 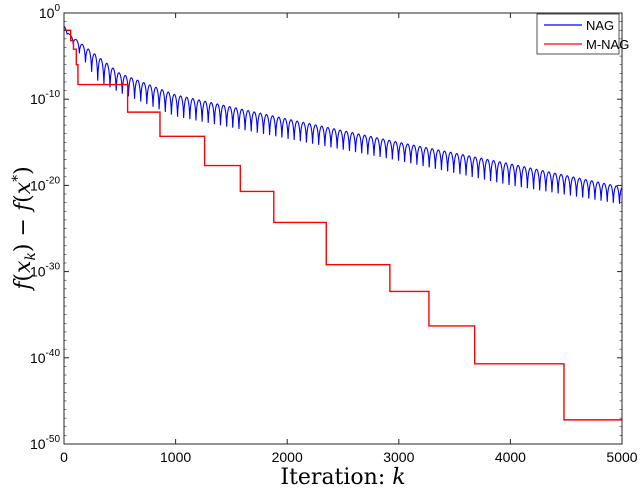 I want to click on x-tick-label: 3000, so click(x=398, y=457).